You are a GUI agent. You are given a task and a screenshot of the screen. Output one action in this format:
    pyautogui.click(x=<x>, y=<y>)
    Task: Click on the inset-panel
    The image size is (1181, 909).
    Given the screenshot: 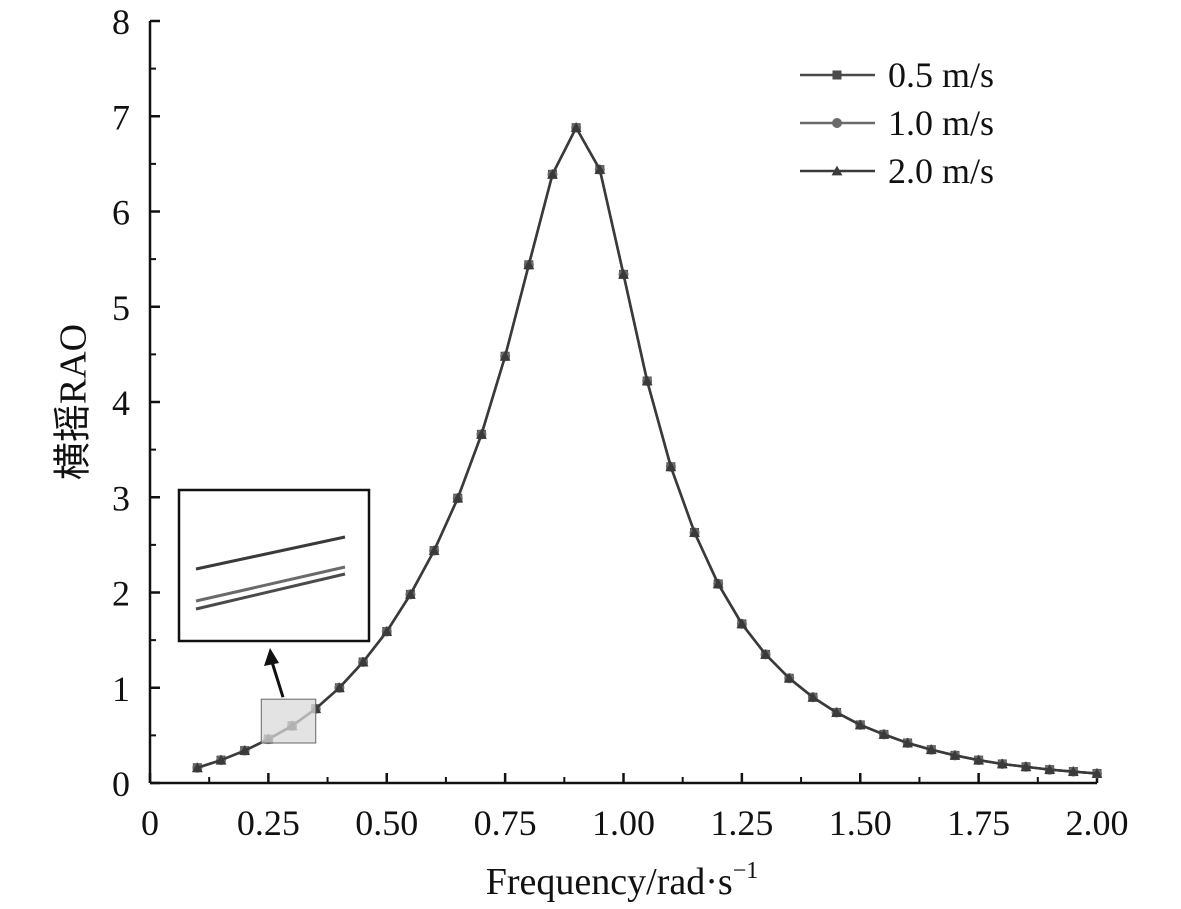 What is the action you would take?
    pyautogui.click(x=274, y=565)
    